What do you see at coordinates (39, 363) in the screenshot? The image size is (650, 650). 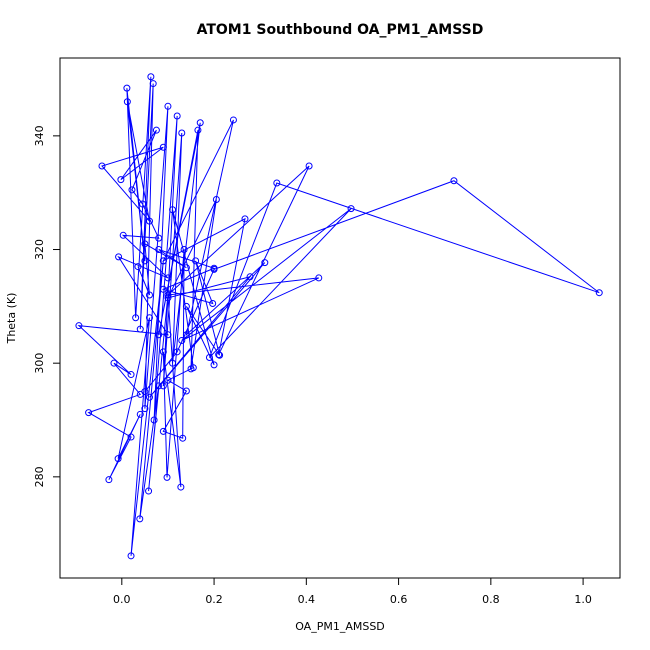 I see `y-tick-label: 300` at bounding box center [39, 363].